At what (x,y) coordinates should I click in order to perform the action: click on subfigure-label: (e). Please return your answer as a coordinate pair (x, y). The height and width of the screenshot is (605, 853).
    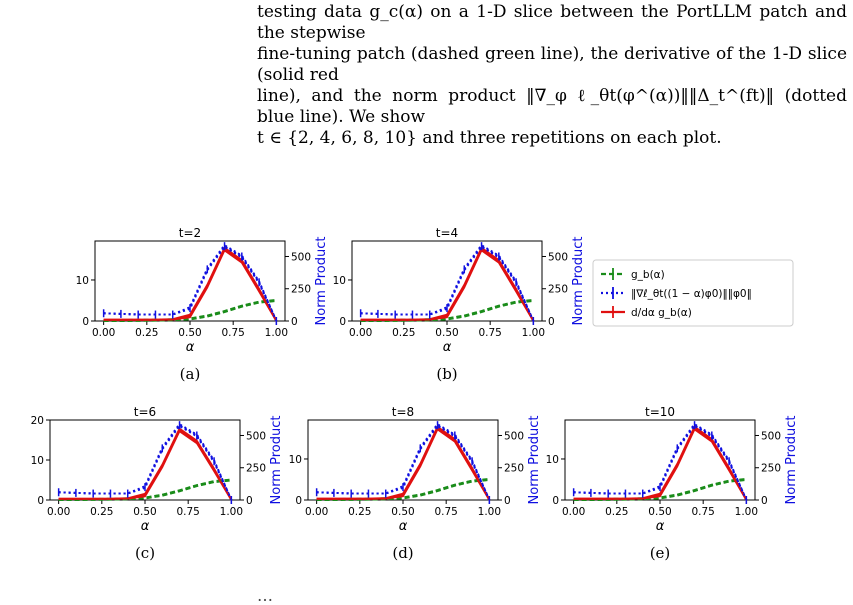
    Looking at the image, I should click on (660, 553).